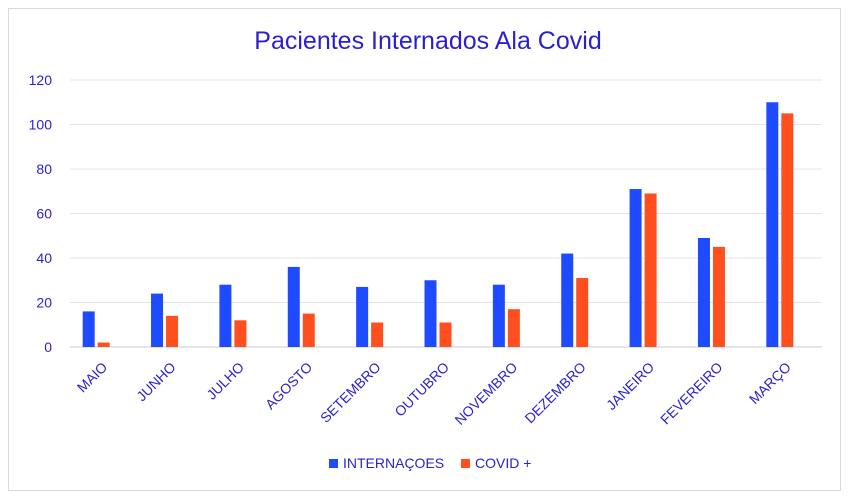  I want to click on x-tick-label: JANEIRO, so click(630, 386).